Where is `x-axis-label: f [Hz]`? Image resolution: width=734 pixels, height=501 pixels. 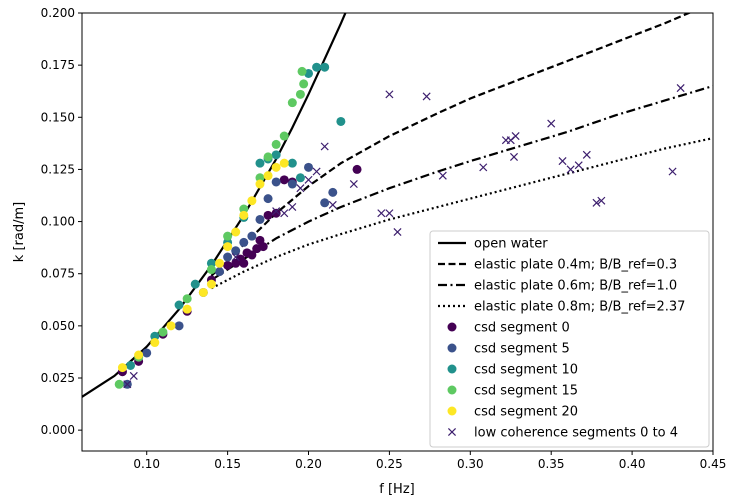 x-axis-label: f [Hz] is located at coordinates (396, 489).